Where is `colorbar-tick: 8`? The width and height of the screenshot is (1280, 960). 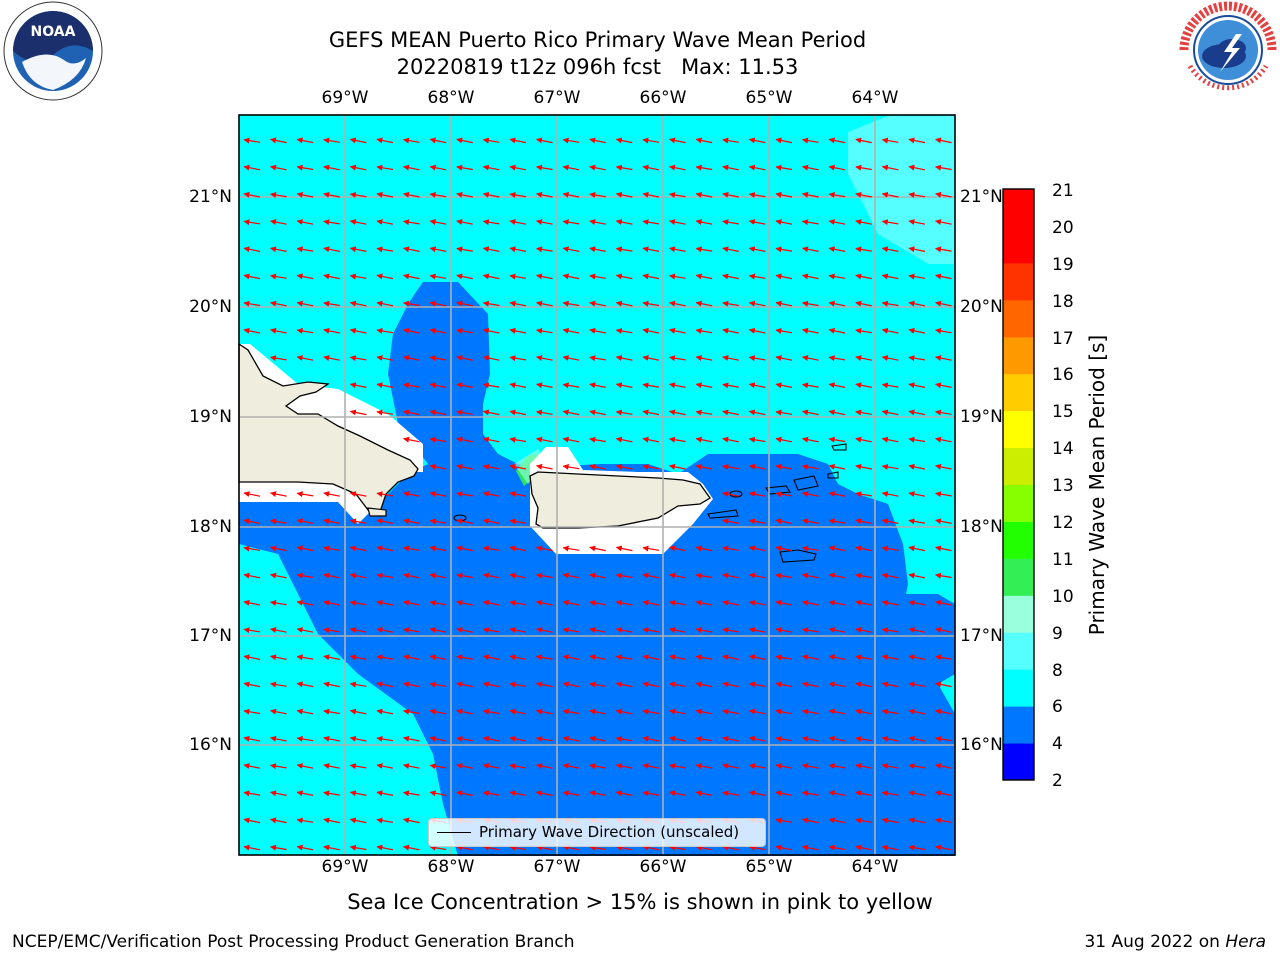
colorbar-tick: 8 is located at coordinates (1057, 671).